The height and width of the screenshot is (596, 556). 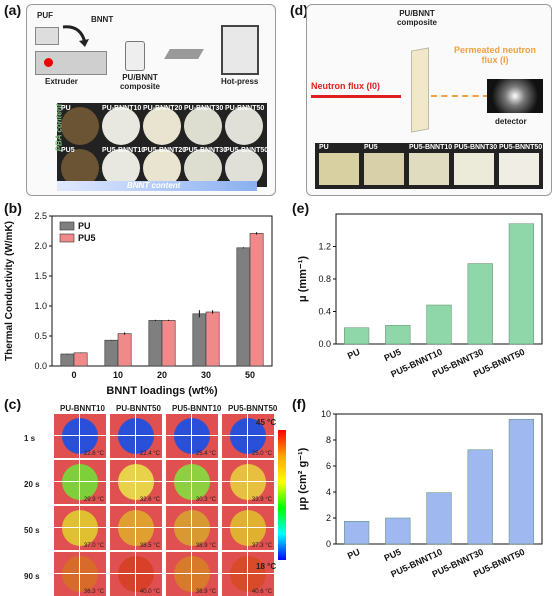 I want to click on sample-label: PU5-BNNT50, so click(x=247, y=150).